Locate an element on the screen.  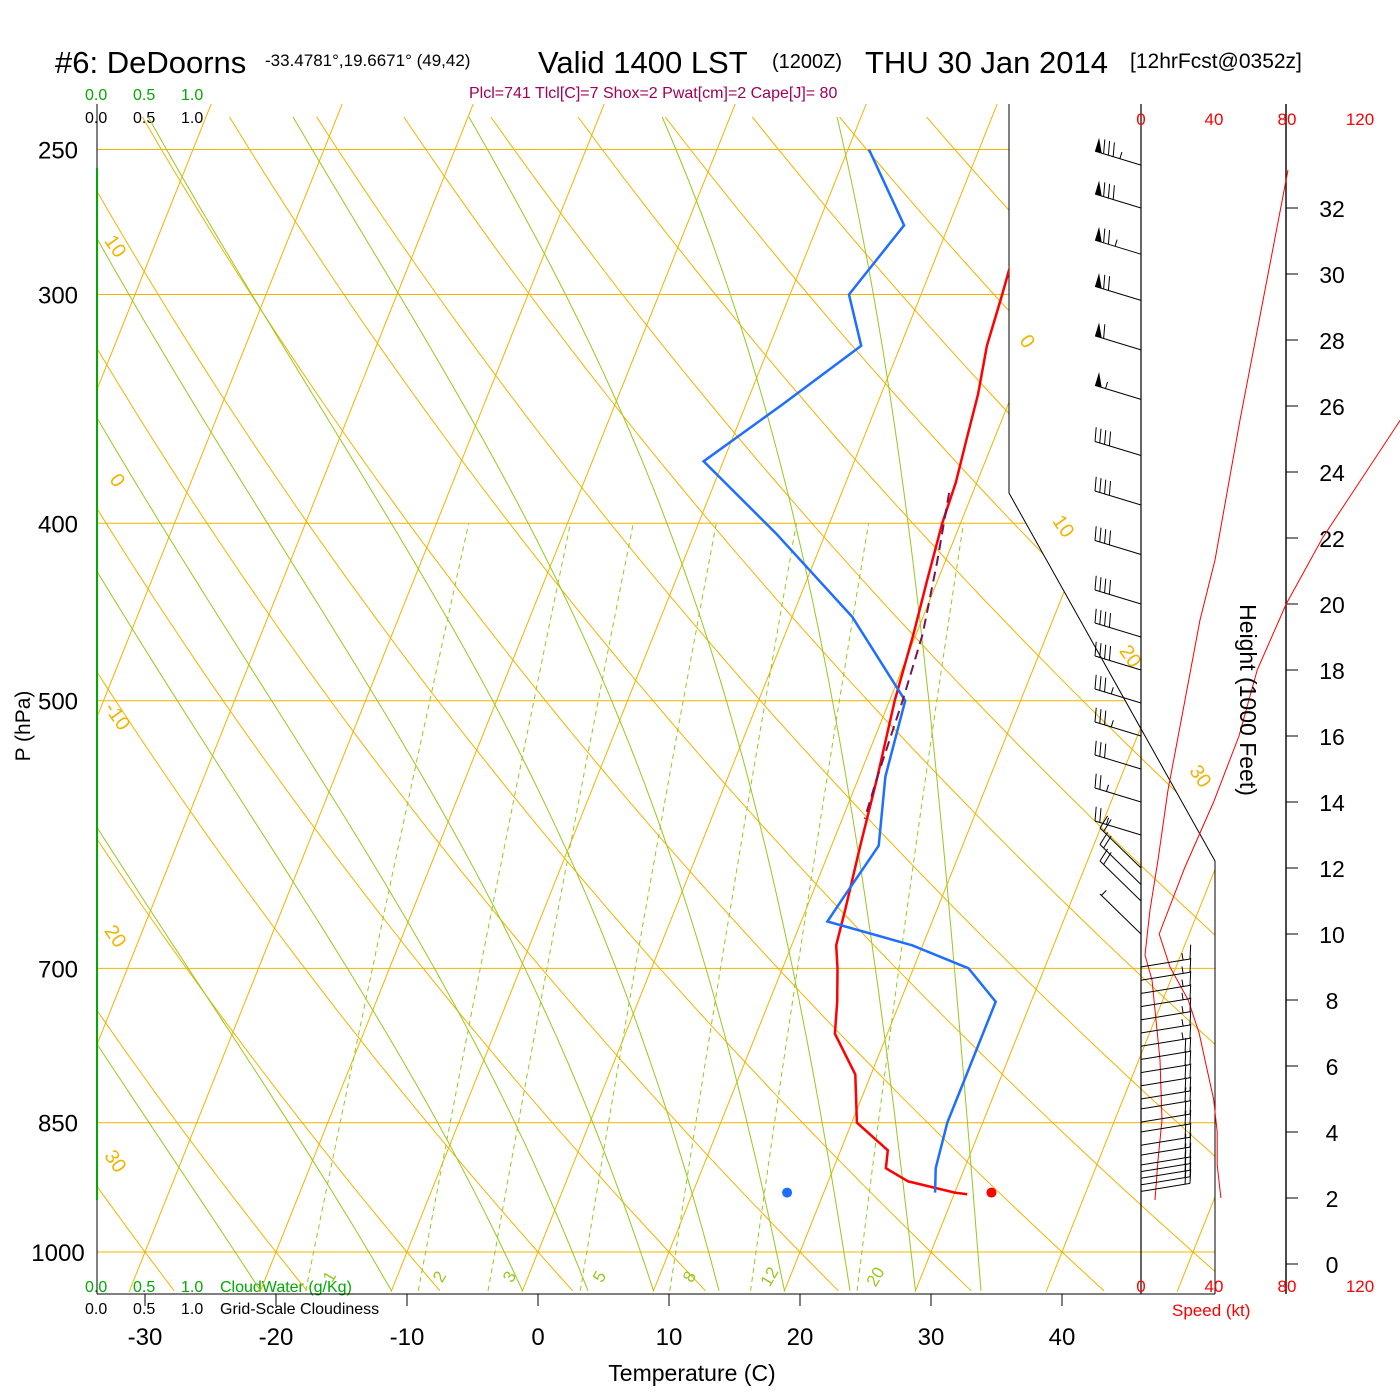
cloudcover-scale-2: 1.0 is located at coordinates (192, 1309).